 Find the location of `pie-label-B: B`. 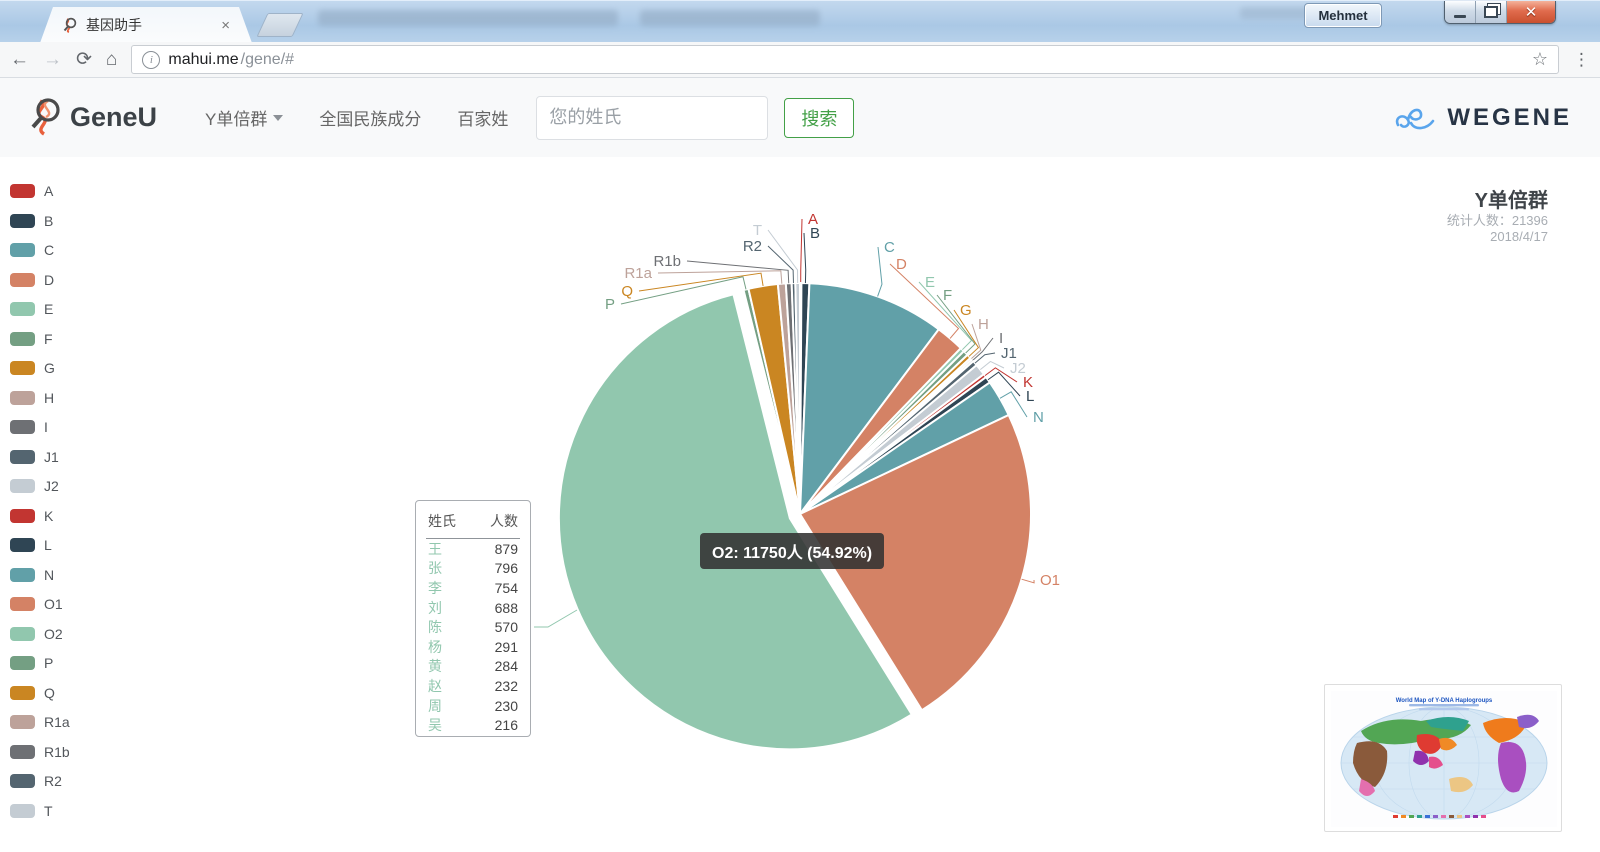

pie-label-B: B is located at coordinates (815, 233).